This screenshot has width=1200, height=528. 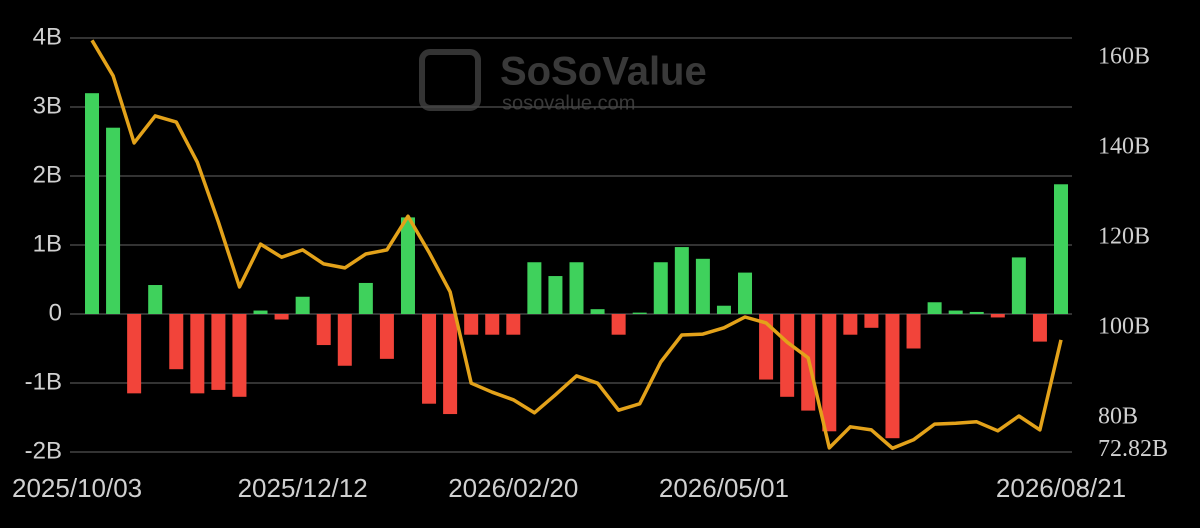 What do you see at coordinates (77, 488) in the screenshot?
I see `x-tick-label: 2025/10/03` at bounding box center [77, 488].